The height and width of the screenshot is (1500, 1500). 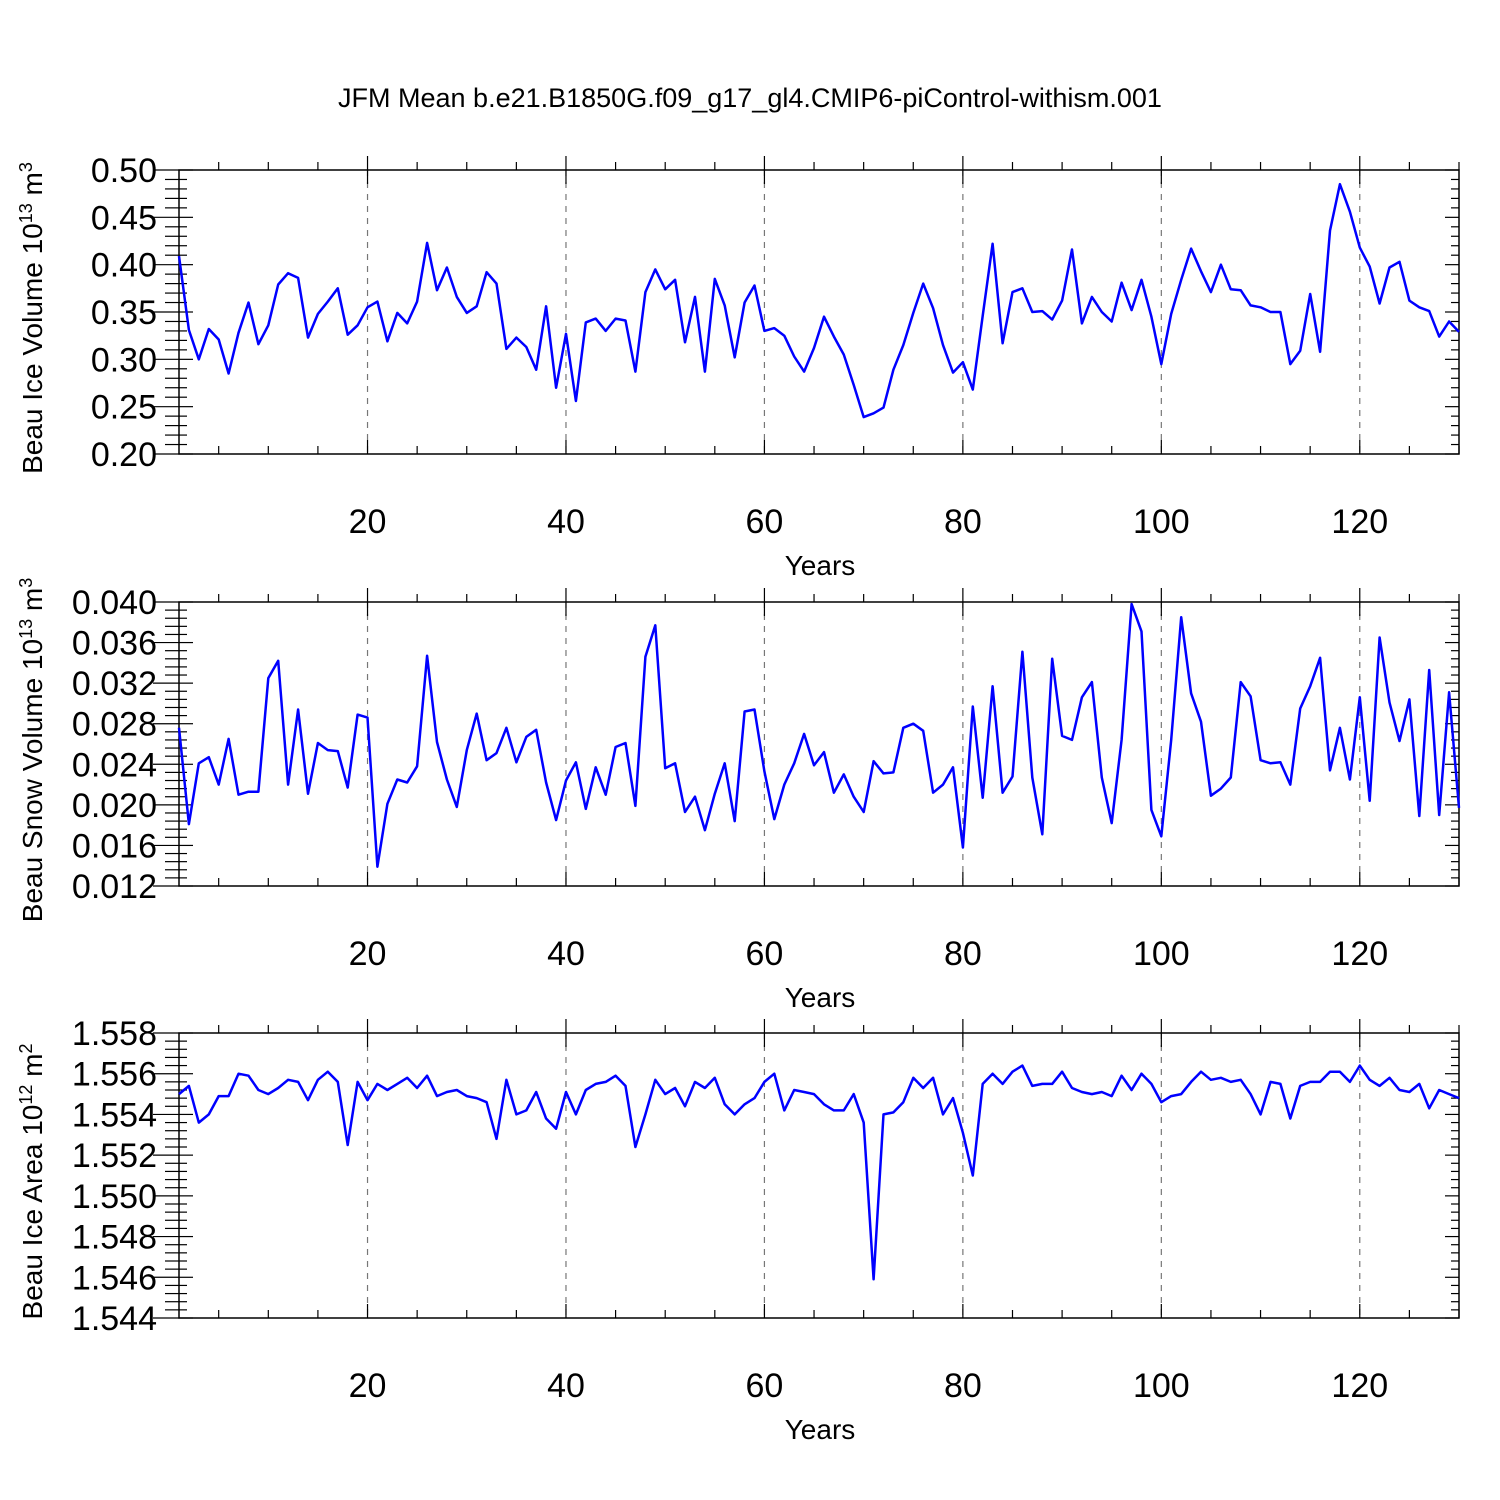 What do you see at coordinates (32, 318) in the screenshot?
I see `y-axis-label: Beau Ice Volume 1013 m3` at bounding box center [32, 318].